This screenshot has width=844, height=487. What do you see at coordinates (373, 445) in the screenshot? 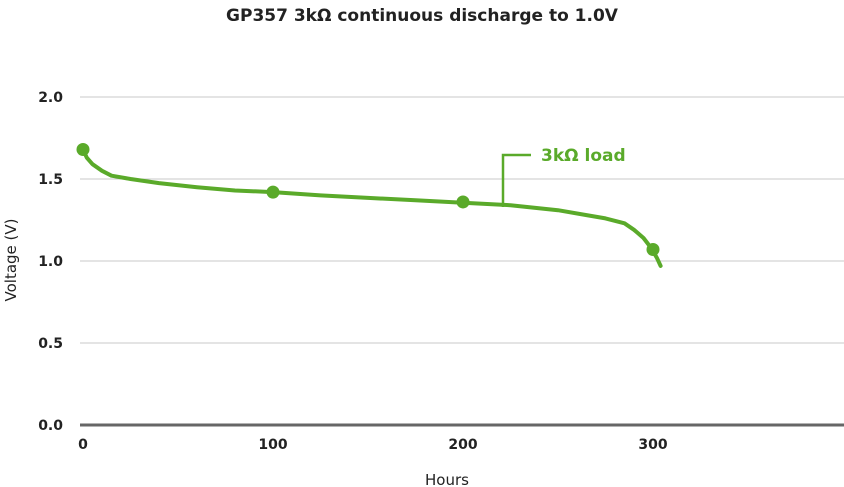
I see `x-axis-ticks: 0 100 200 300` at bounding box center [373, 445].